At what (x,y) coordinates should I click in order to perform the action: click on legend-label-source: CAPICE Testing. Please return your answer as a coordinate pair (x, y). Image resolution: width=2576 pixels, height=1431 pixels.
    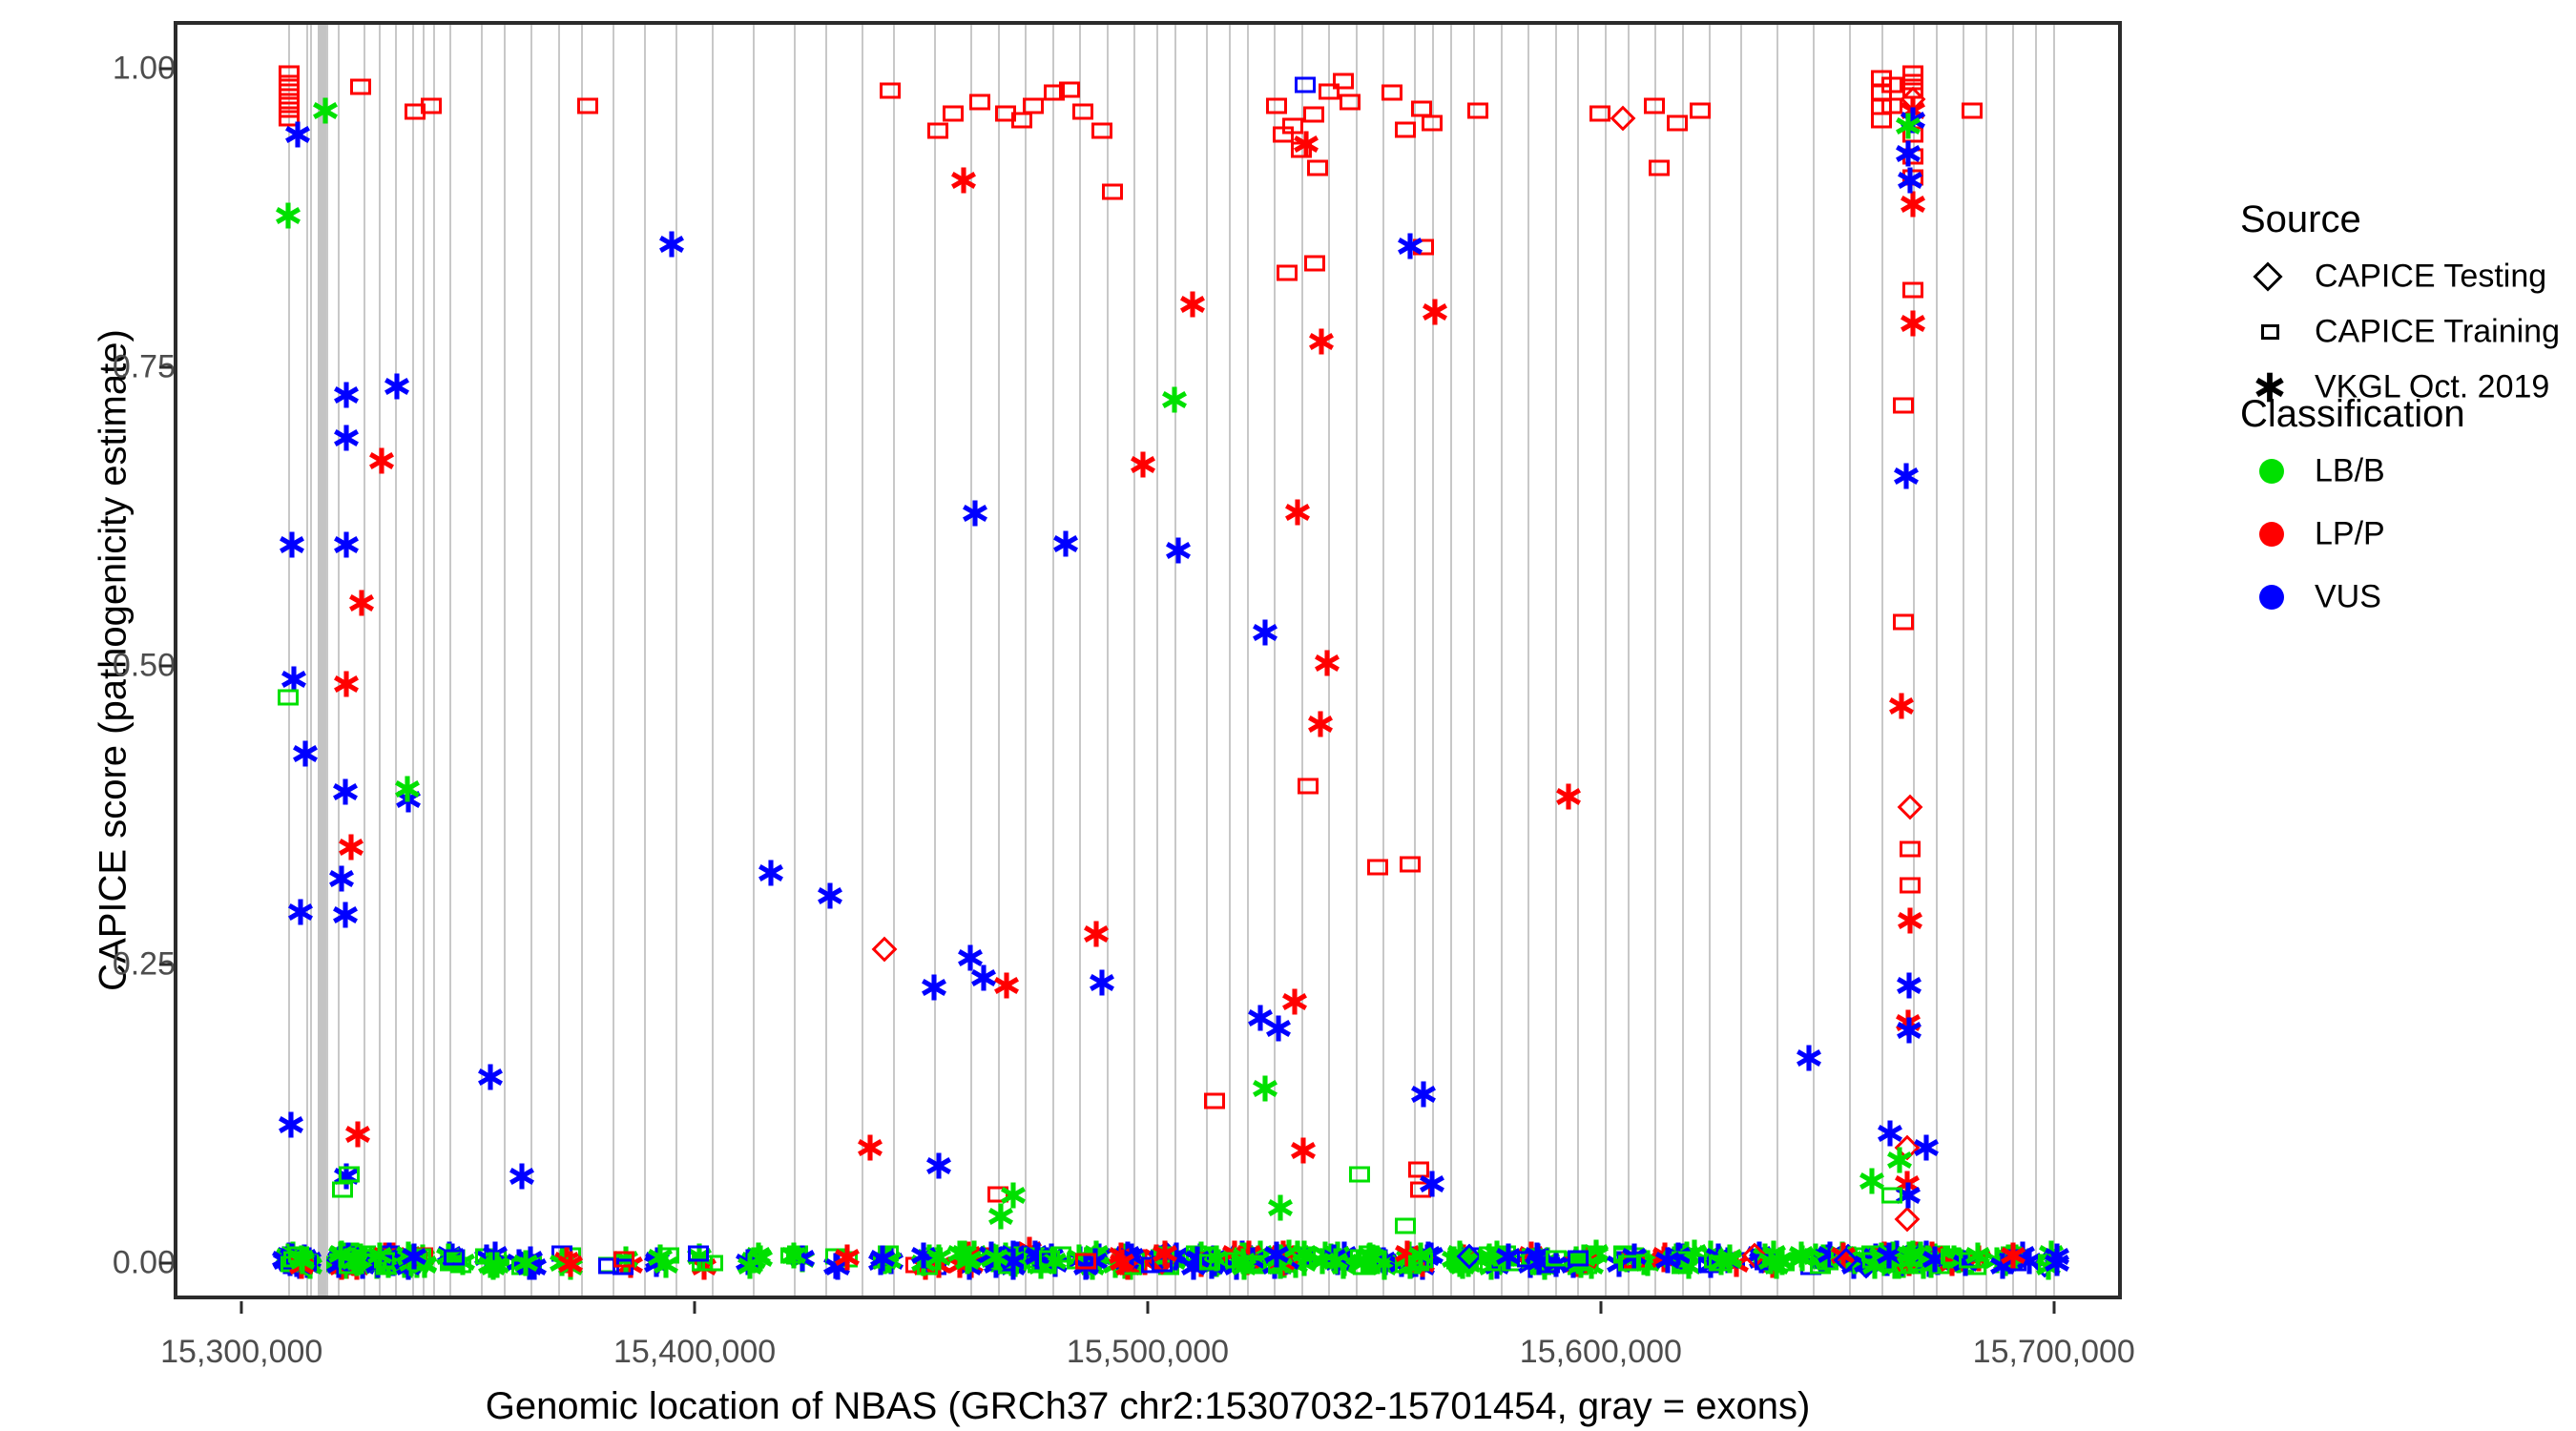
    Looking at the image, I should click on (2431, 276).